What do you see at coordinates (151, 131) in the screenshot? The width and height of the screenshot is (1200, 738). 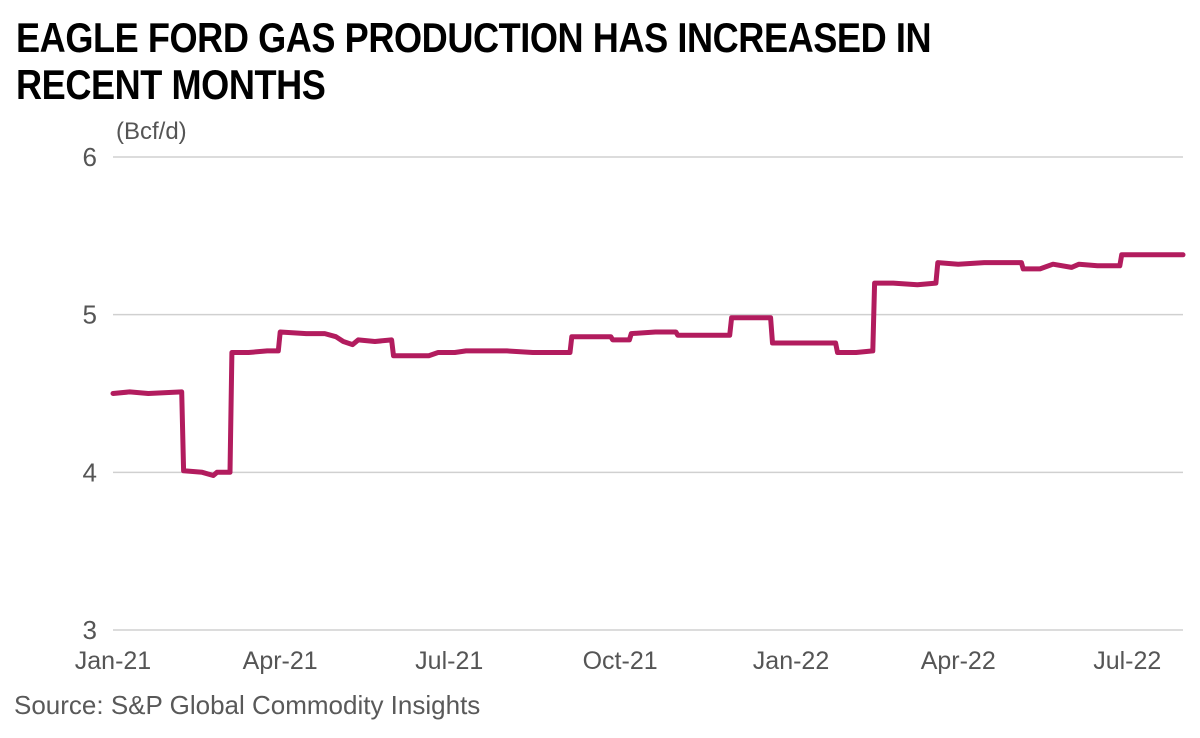 I see `y-axis-unit-label: (Bcf/d)` at bounding box center [151, 131].